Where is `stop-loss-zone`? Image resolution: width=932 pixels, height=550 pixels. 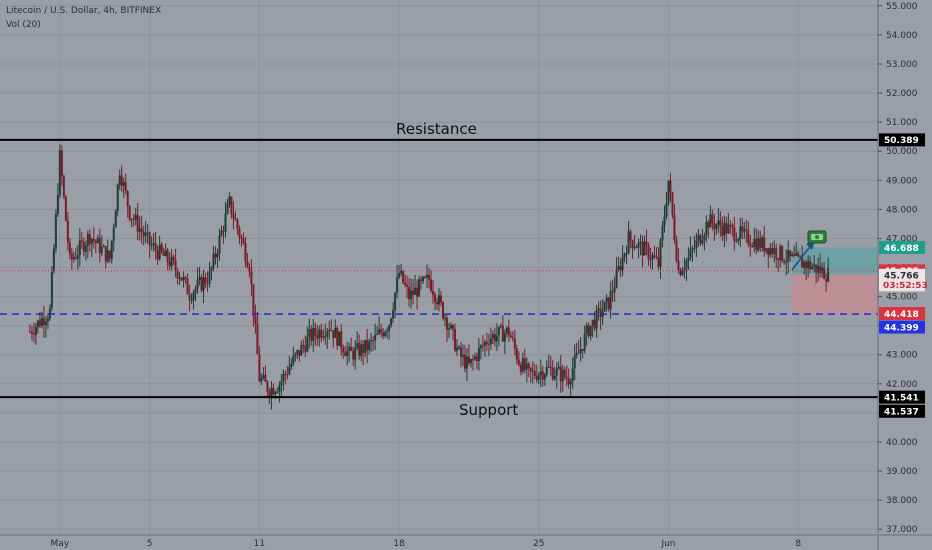
stop-loss-zone is located at coordinates (835, 294).